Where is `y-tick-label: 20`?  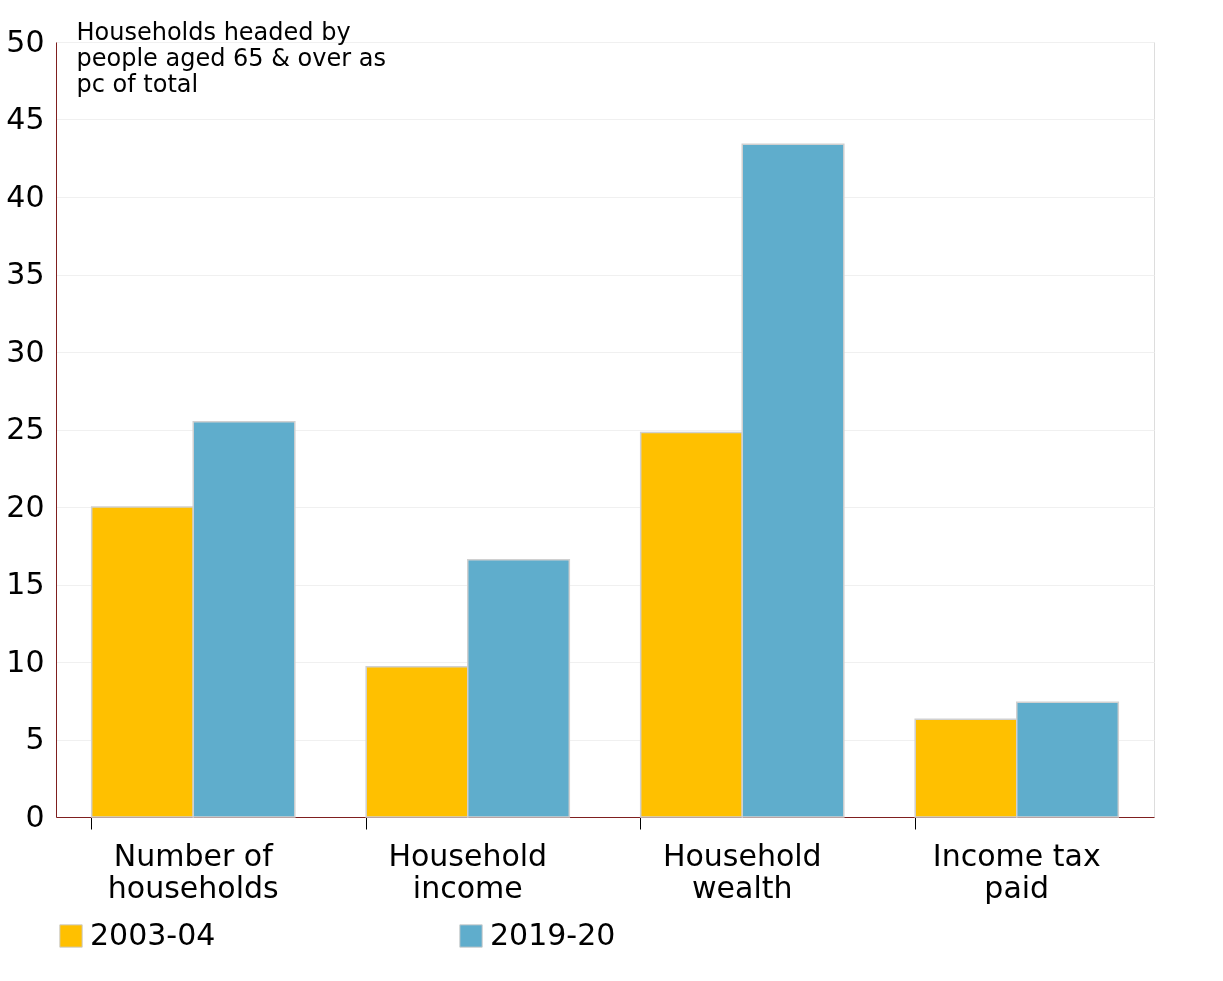
y-tick-label: 20 is located at coordinates (25, 506).